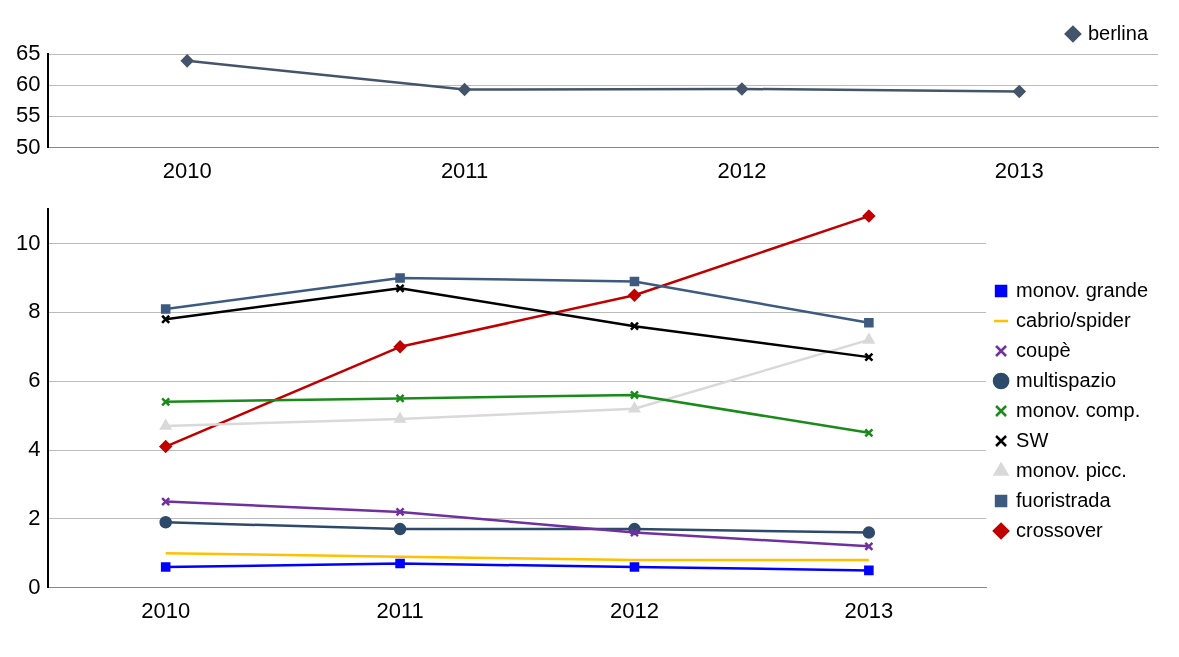 The width and height of the screenshot is (1179, 657). I want to click on legend-label: berlina, so click(1118, 32).